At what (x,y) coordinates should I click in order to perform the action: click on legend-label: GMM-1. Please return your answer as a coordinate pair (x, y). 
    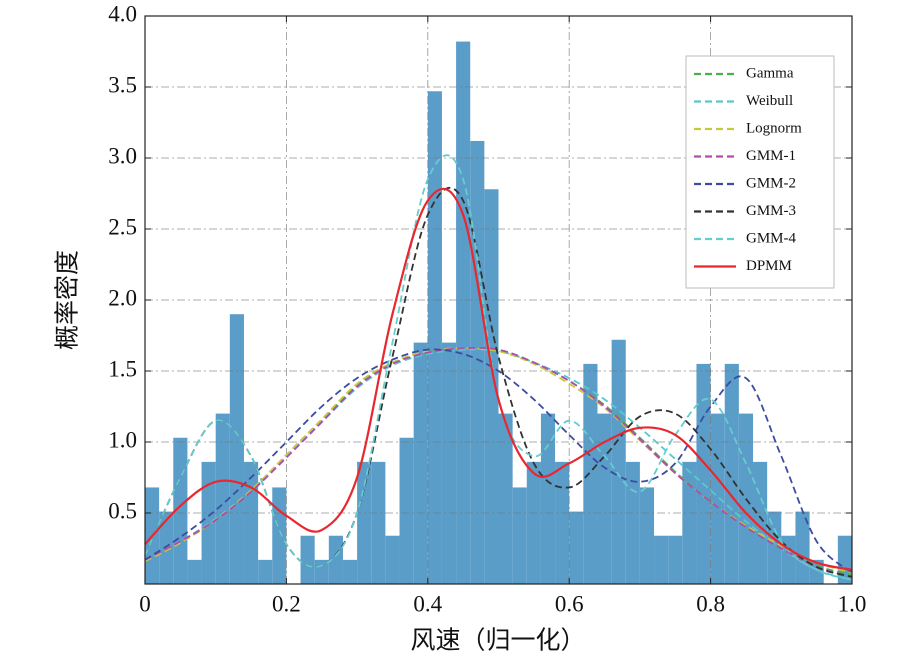
    Looking at the image, I should click on (771, 156).